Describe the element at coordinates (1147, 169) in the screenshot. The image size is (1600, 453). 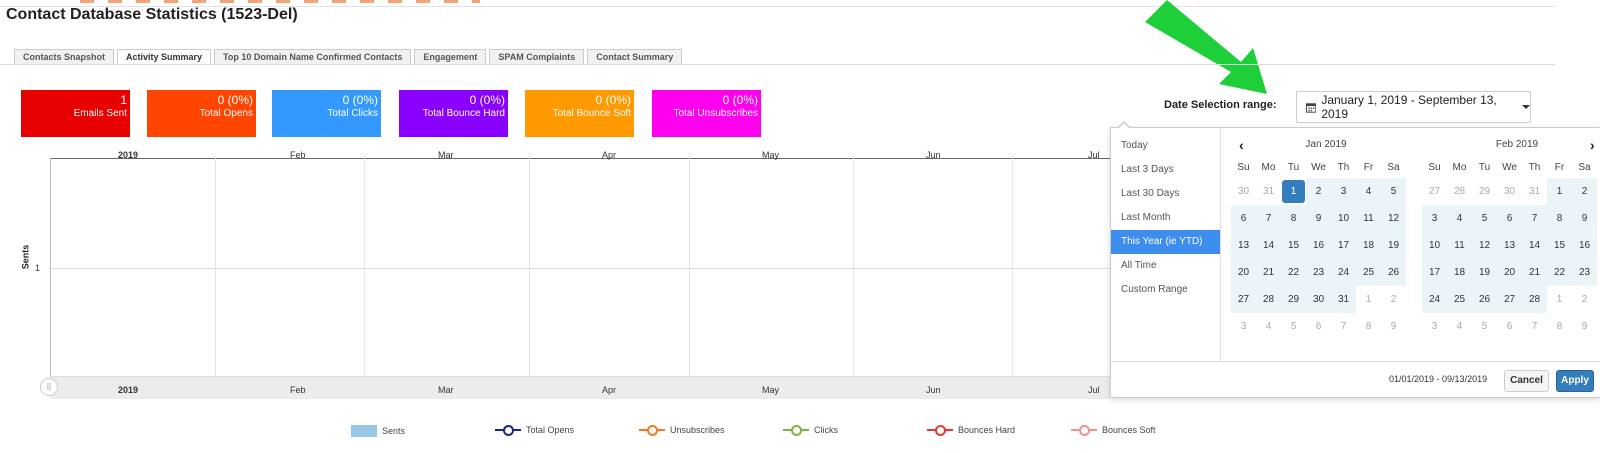
I see `preset-range-item: Last 3 Days` at that location.